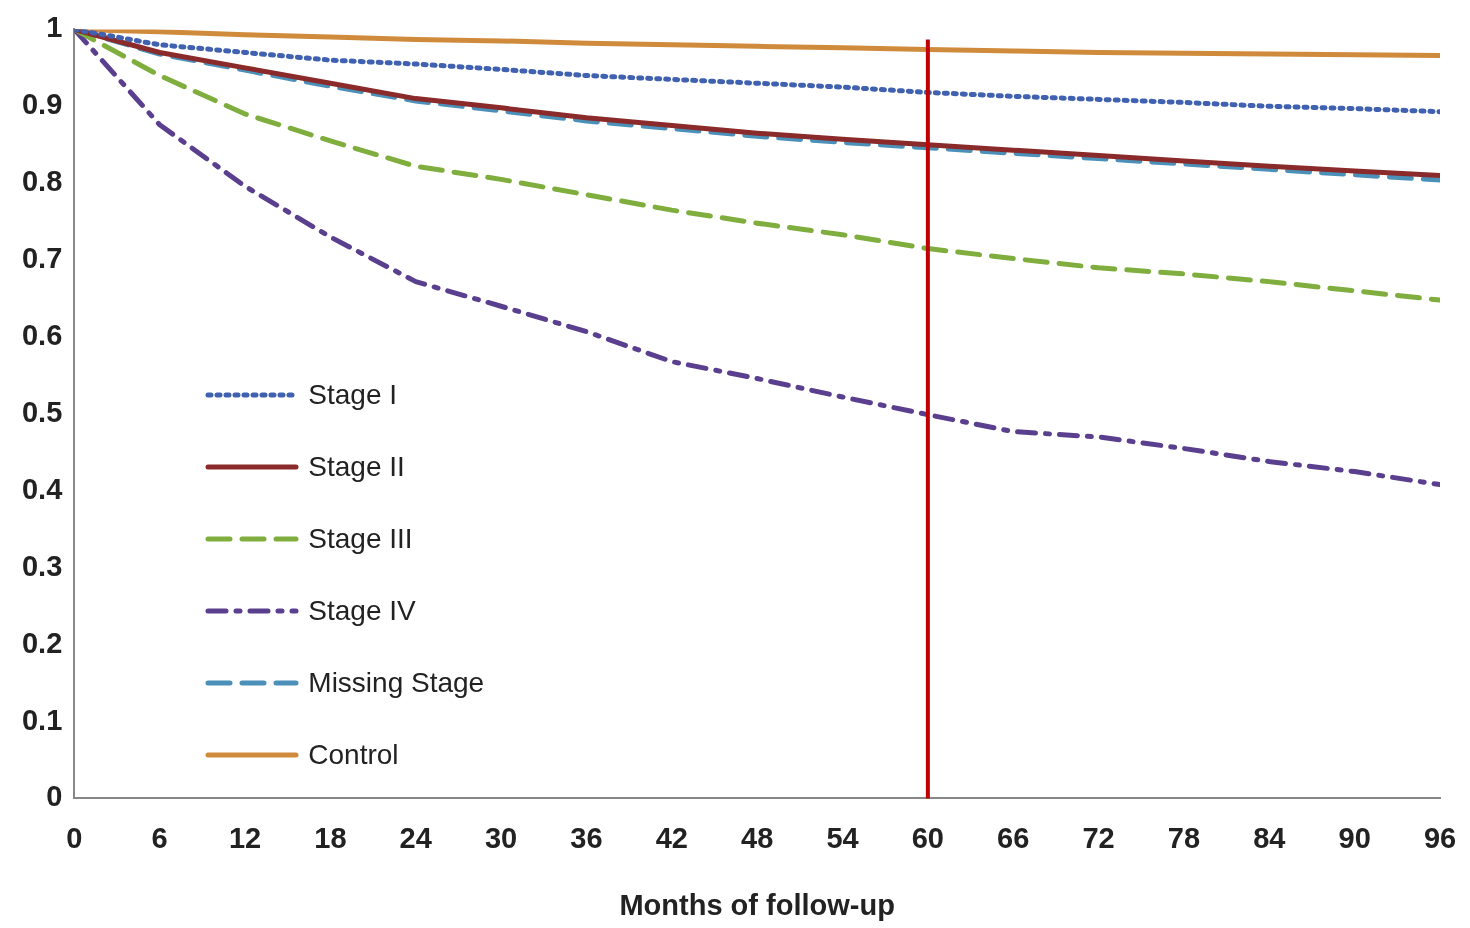 Image resolution: width=1470 pixels, height=928 pixels. I want to click on x-tick-label: 96, so click(1440, 837).